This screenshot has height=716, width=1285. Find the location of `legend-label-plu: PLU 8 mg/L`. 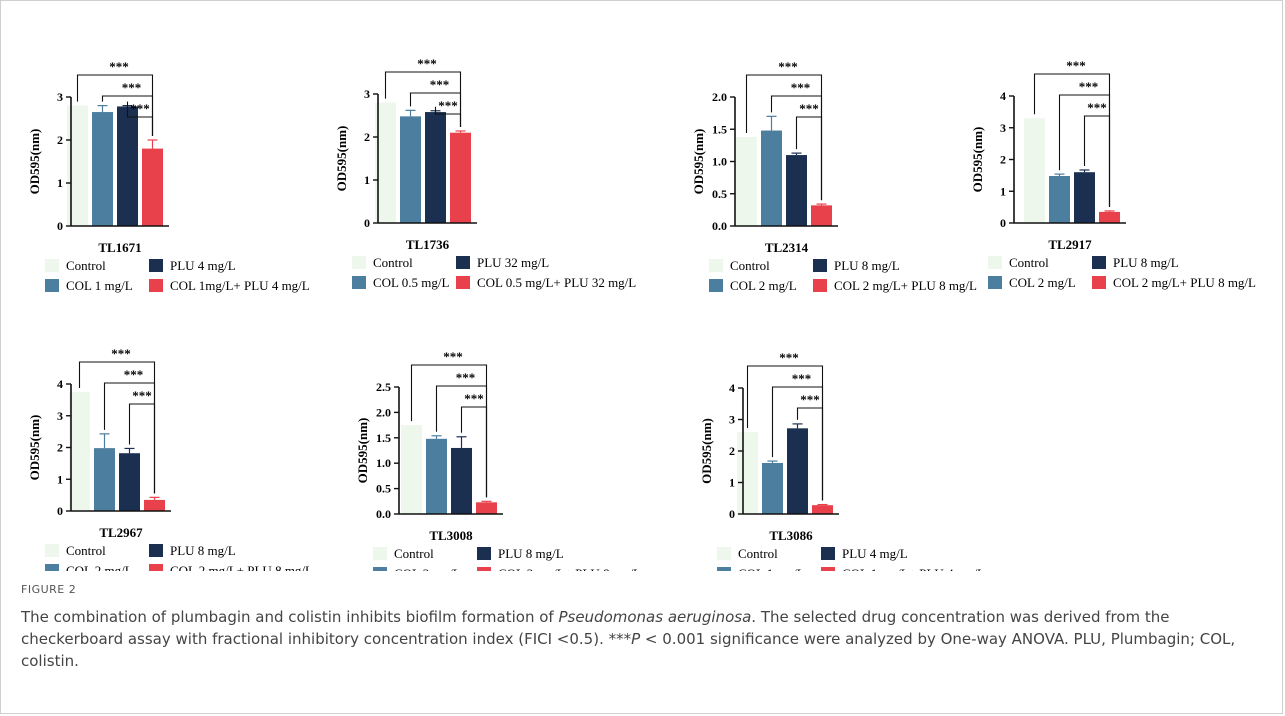

legend-label-plu: PLU 8 mg/L is located at coordinates (867, 265).